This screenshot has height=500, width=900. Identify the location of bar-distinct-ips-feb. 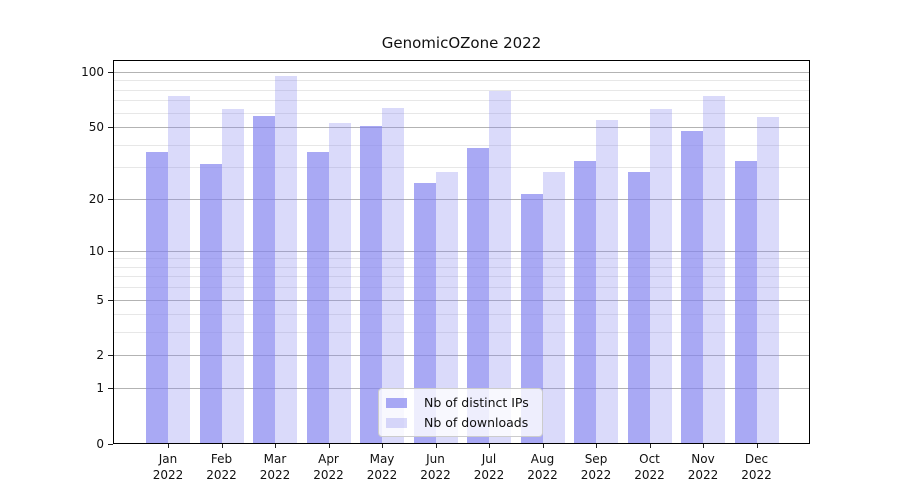
(210, 303).